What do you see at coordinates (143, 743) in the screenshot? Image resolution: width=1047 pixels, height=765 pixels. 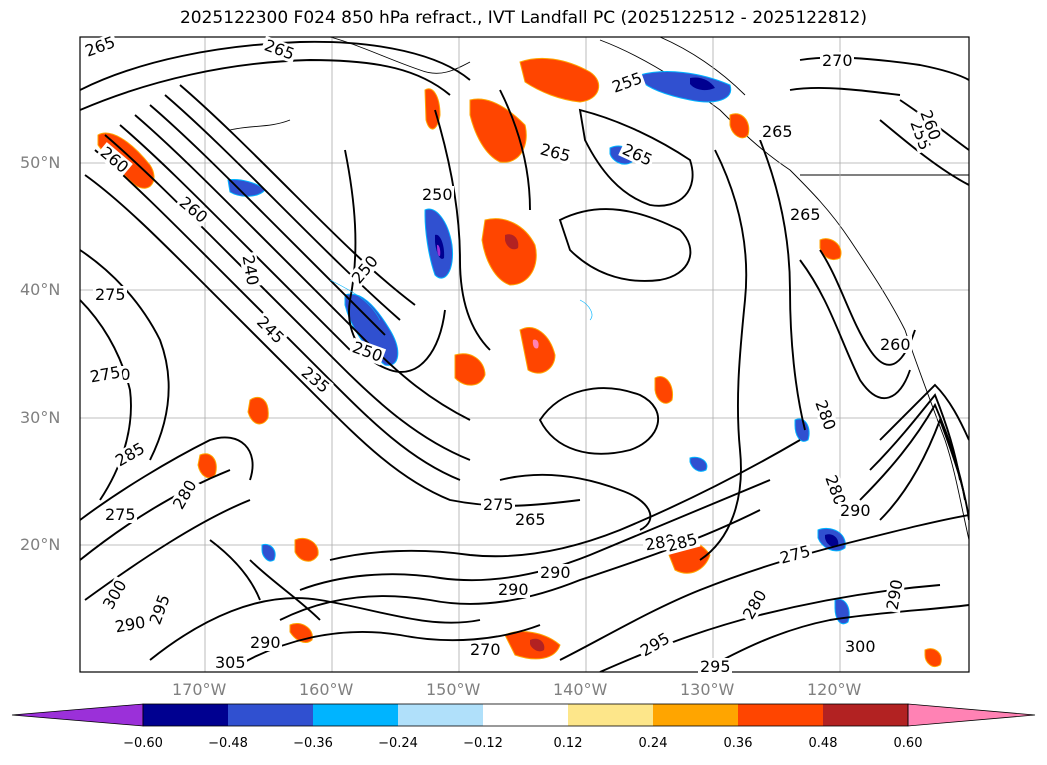 I see `colorbar-tick-label: −0.60` at bounding box center [143, 743].